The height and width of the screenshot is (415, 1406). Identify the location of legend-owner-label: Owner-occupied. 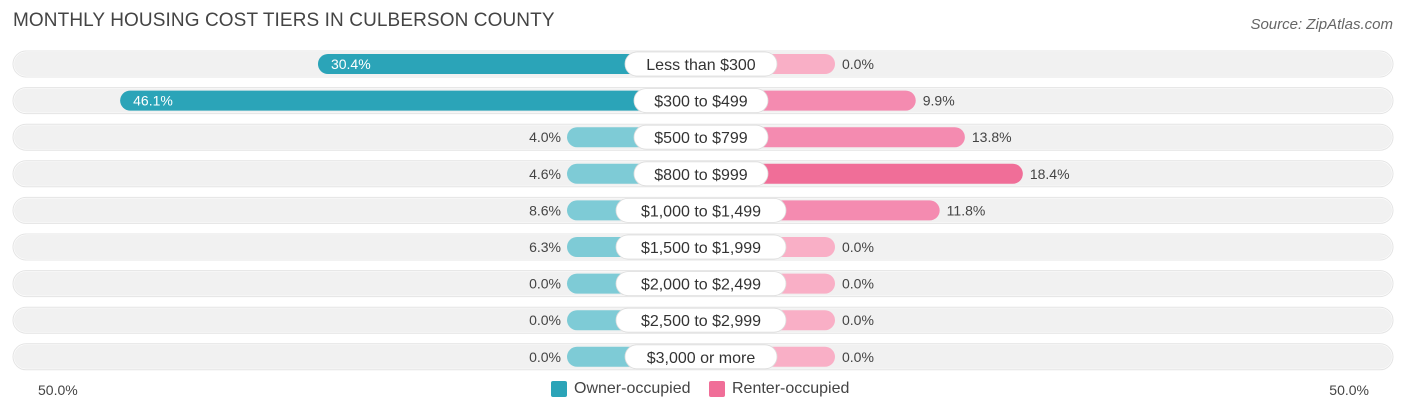
(632, 388).